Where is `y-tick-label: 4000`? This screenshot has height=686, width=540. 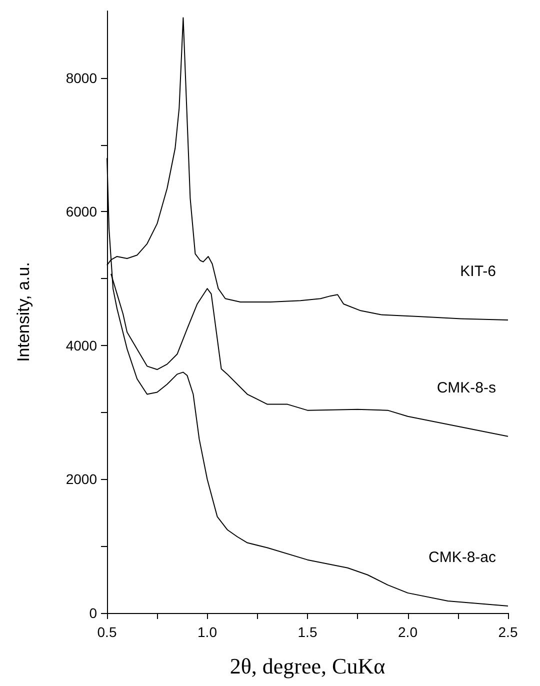
y-tick-label: 4000 is located at coordinates (82, 345).